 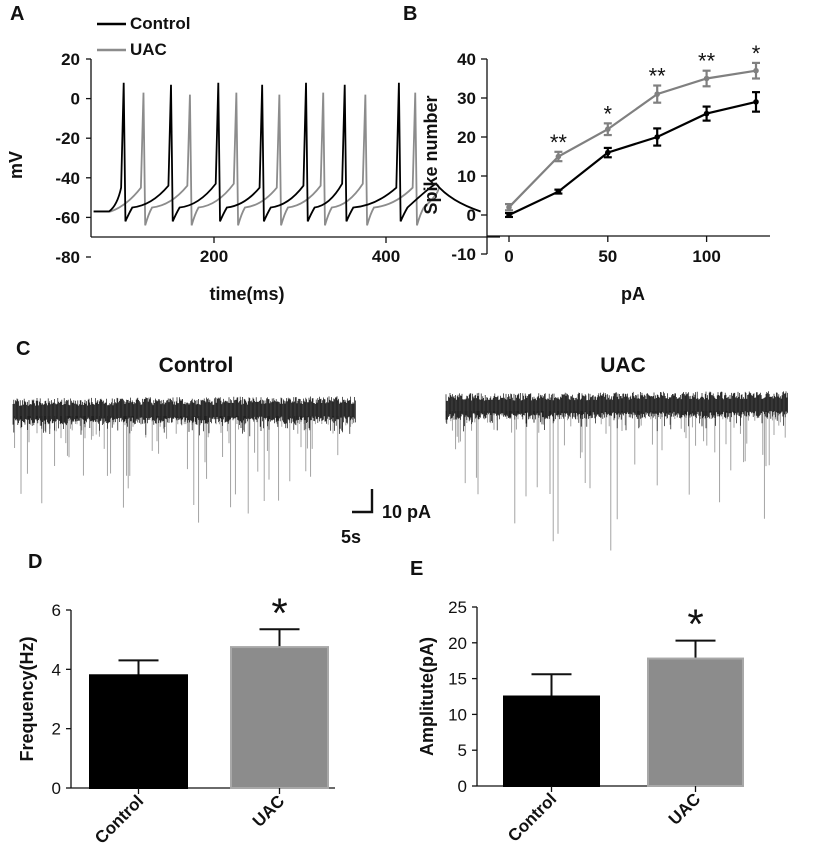 What do you see at coordinates (695, 624) in the screenshot?
I see `e-significance-star: *` at bounding box center [695, 624].